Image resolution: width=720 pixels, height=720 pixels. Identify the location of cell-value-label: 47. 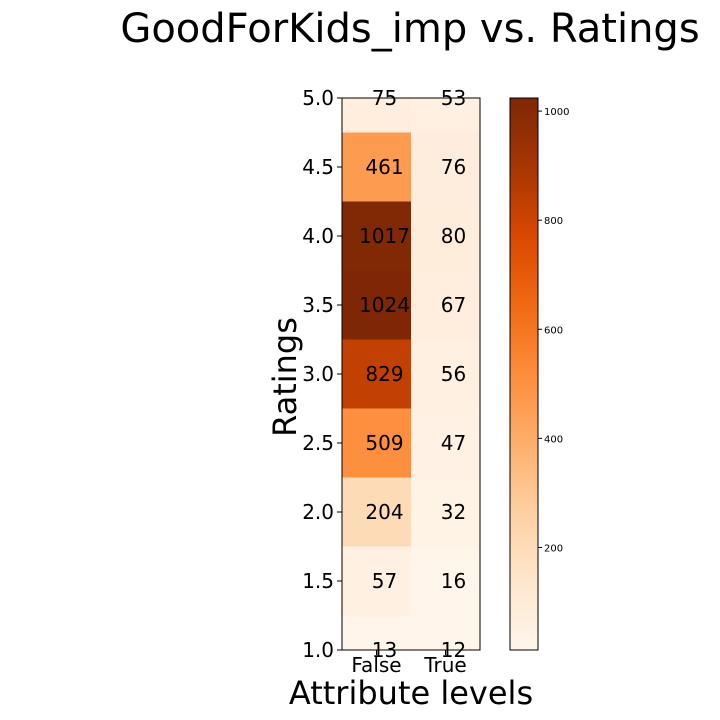
(453, 443).